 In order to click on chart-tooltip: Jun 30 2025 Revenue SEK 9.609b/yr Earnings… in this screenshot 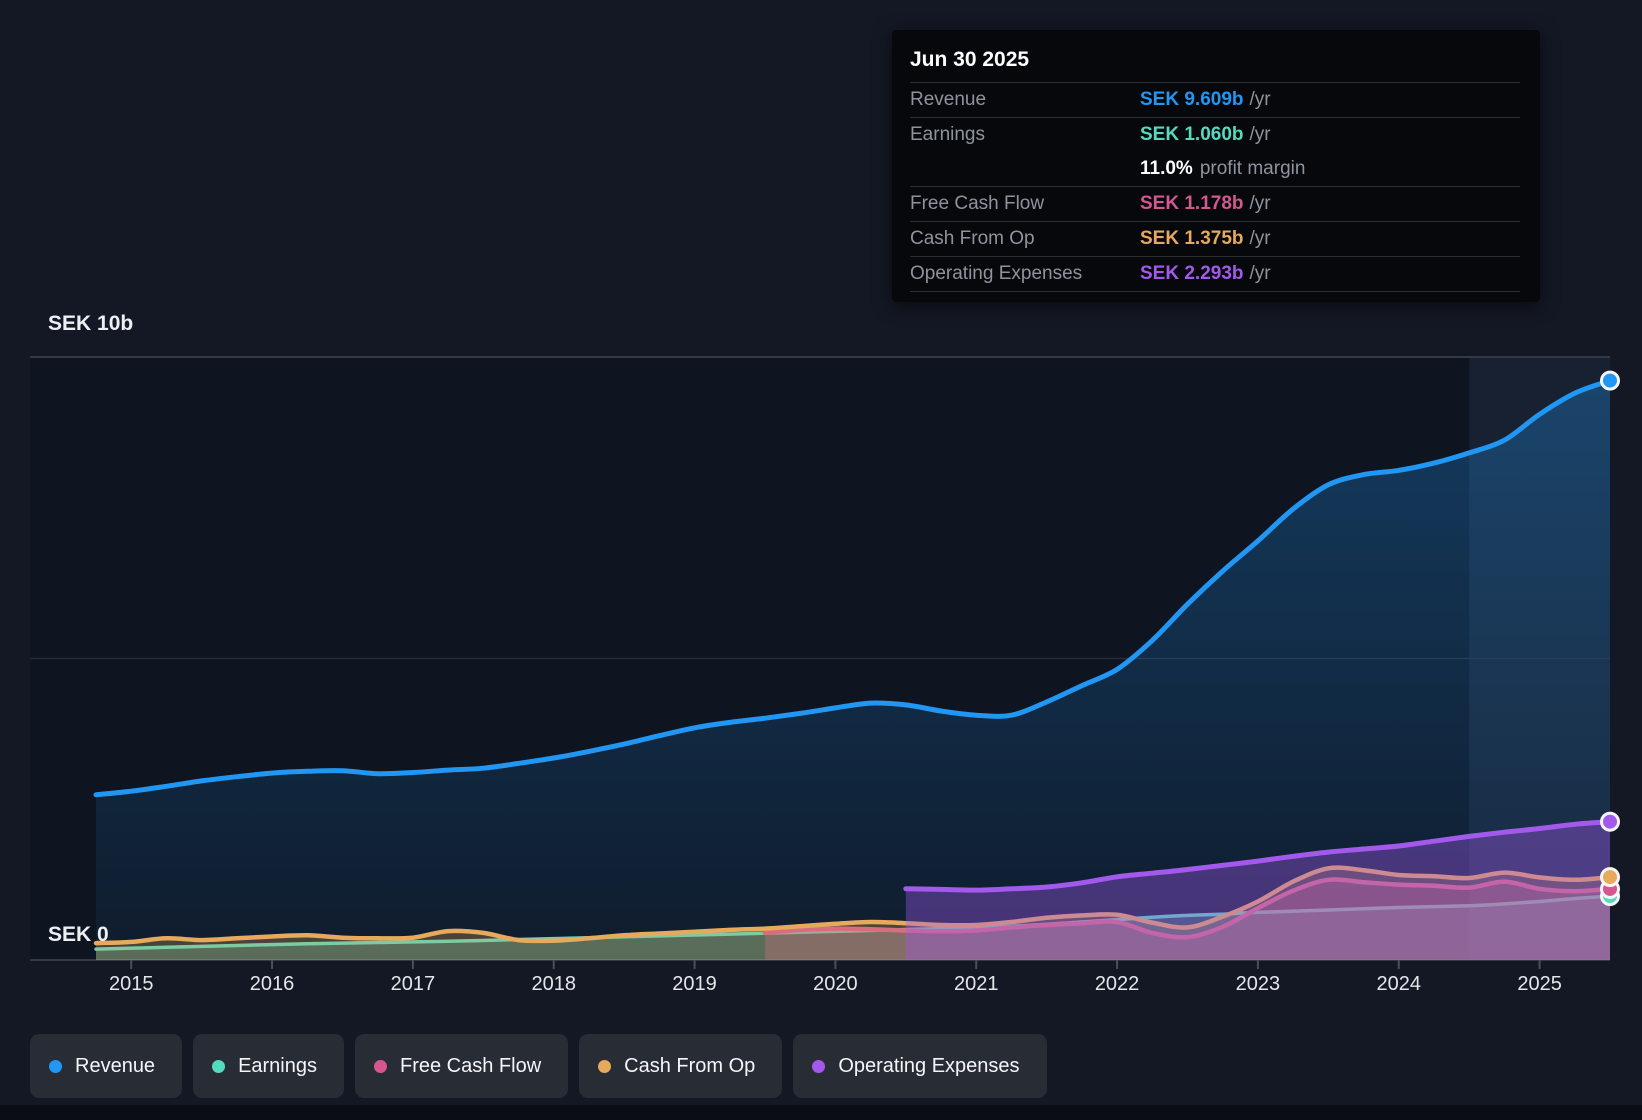, I will do `click(1216, 166)`.